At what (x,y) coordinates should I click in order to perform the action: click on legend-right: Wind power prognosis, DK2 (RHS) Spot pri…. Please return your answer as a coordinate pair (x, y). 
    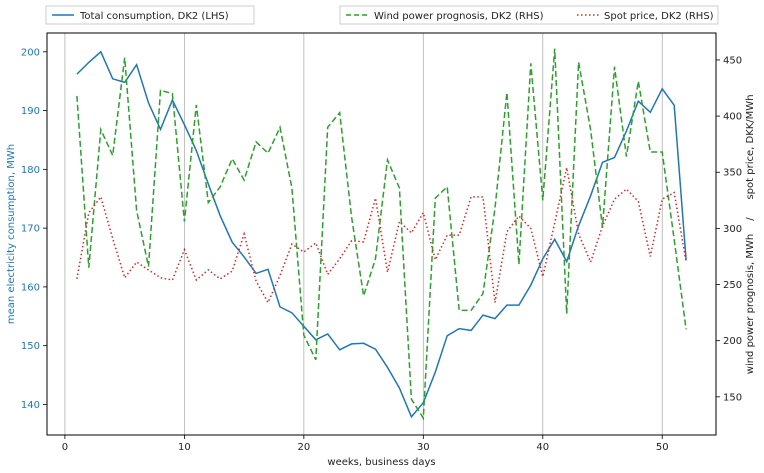
    Looking at the image, I should click on (529, 15).